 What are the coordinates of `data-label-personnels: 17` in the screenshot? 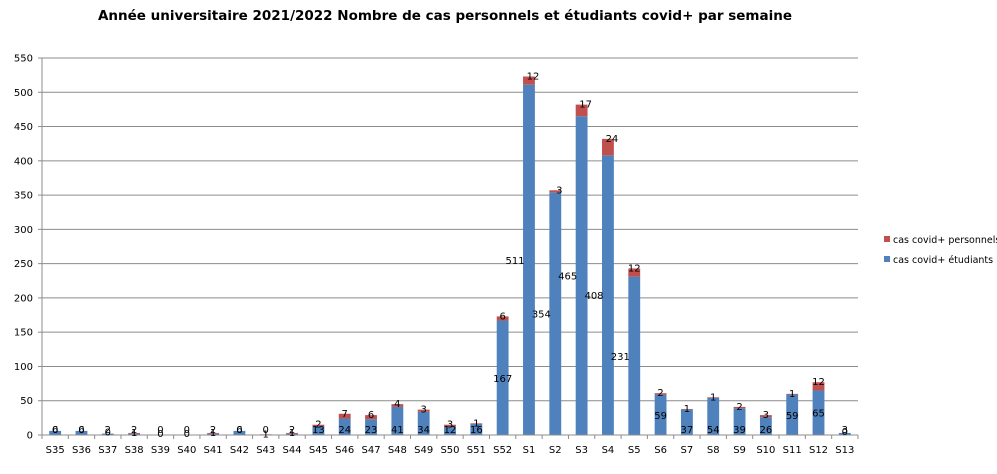 It's located at (585, 105).